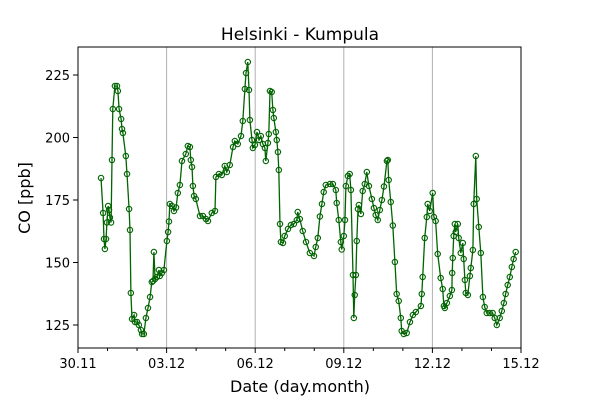 This screenshot has width=600, height=405. Describe the element at coordinates (300, 35) in the screenshot. I see `chart-title: Helsinki - Kumpula` at that location.